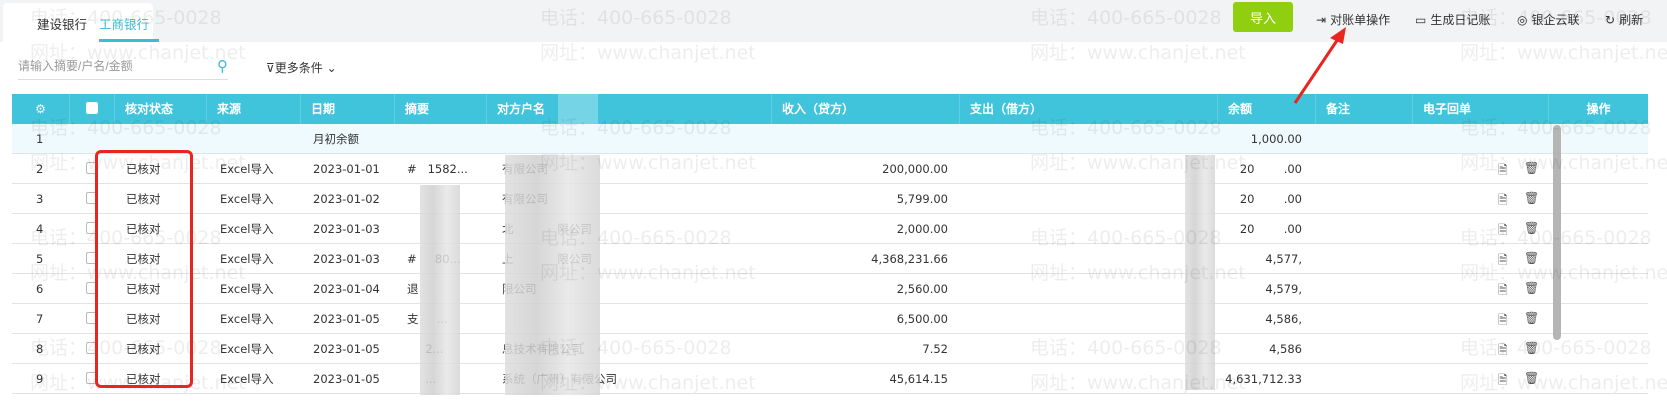 Image resolution: width=1667 pixels, height=415 pixels. What do you see at coordinates (41, 109) in the screenshot?
I see `column-settings-icon: ⚙` at bounding box center [41, 109].